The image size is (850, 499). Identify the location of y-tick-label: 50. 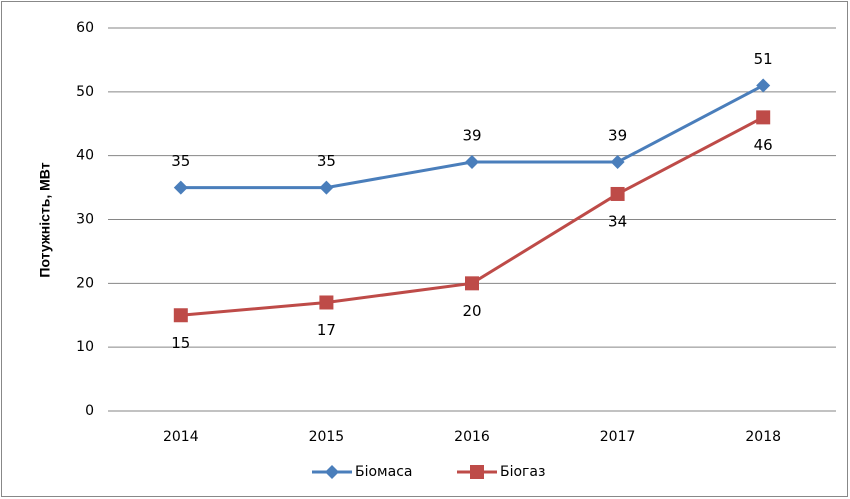
(85, 92).